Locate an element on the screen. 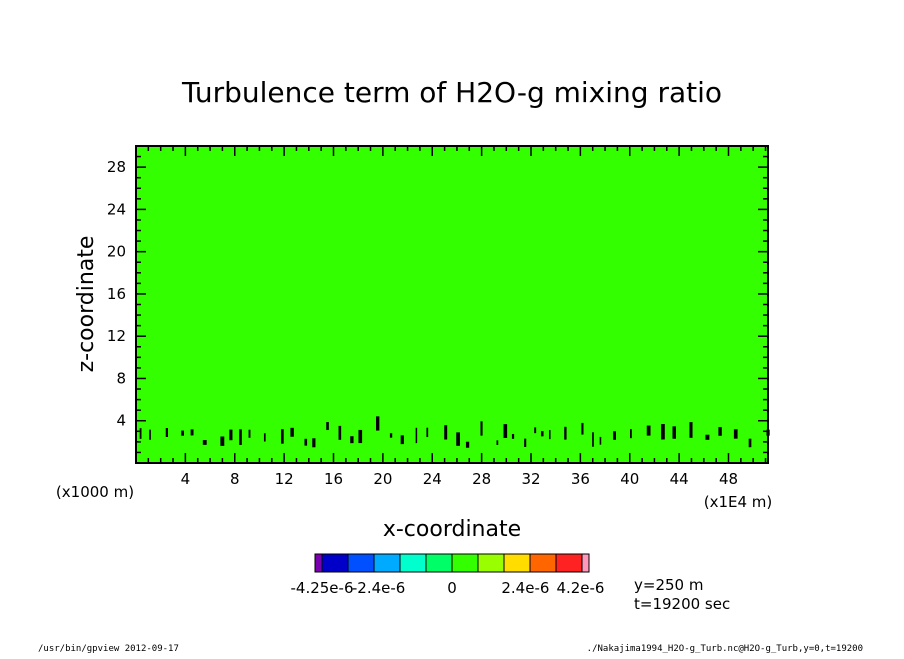  x-tick-label: 4 is located at coordinates (186, 479).